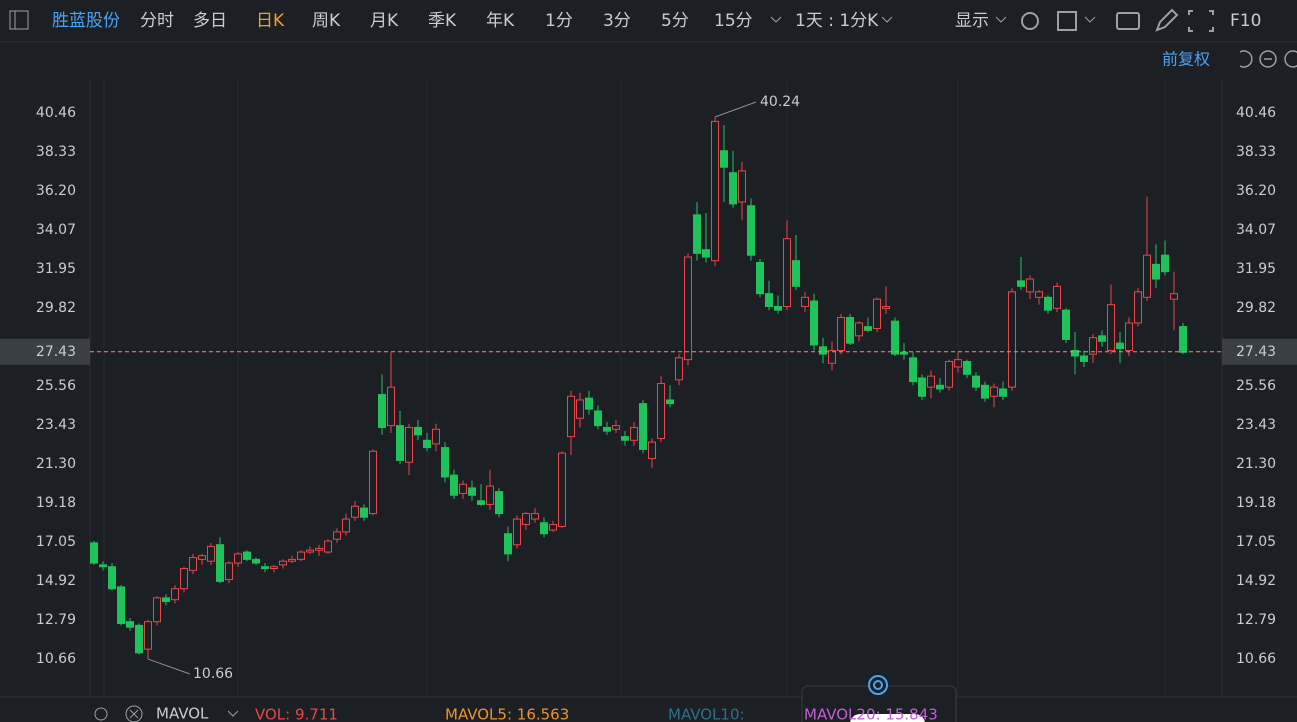  Describe the element at coordinates (56, 152) in the screenshot. I see `y-tick-label: 38.33` at that location.